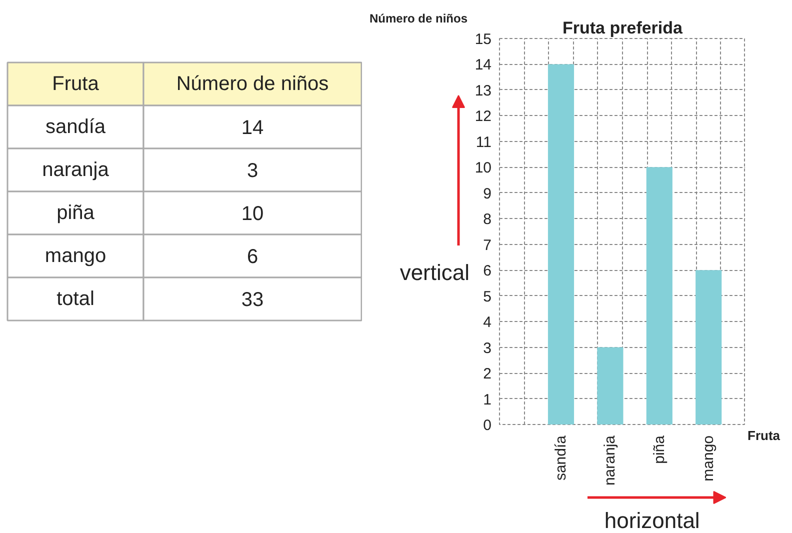 Image resolution: width=792 pixels, height=533 pixels. What do you see at coordinates (487, 374) in the screenshot?
I see `y-tick-label: 2` at bounding box center [487, 374].